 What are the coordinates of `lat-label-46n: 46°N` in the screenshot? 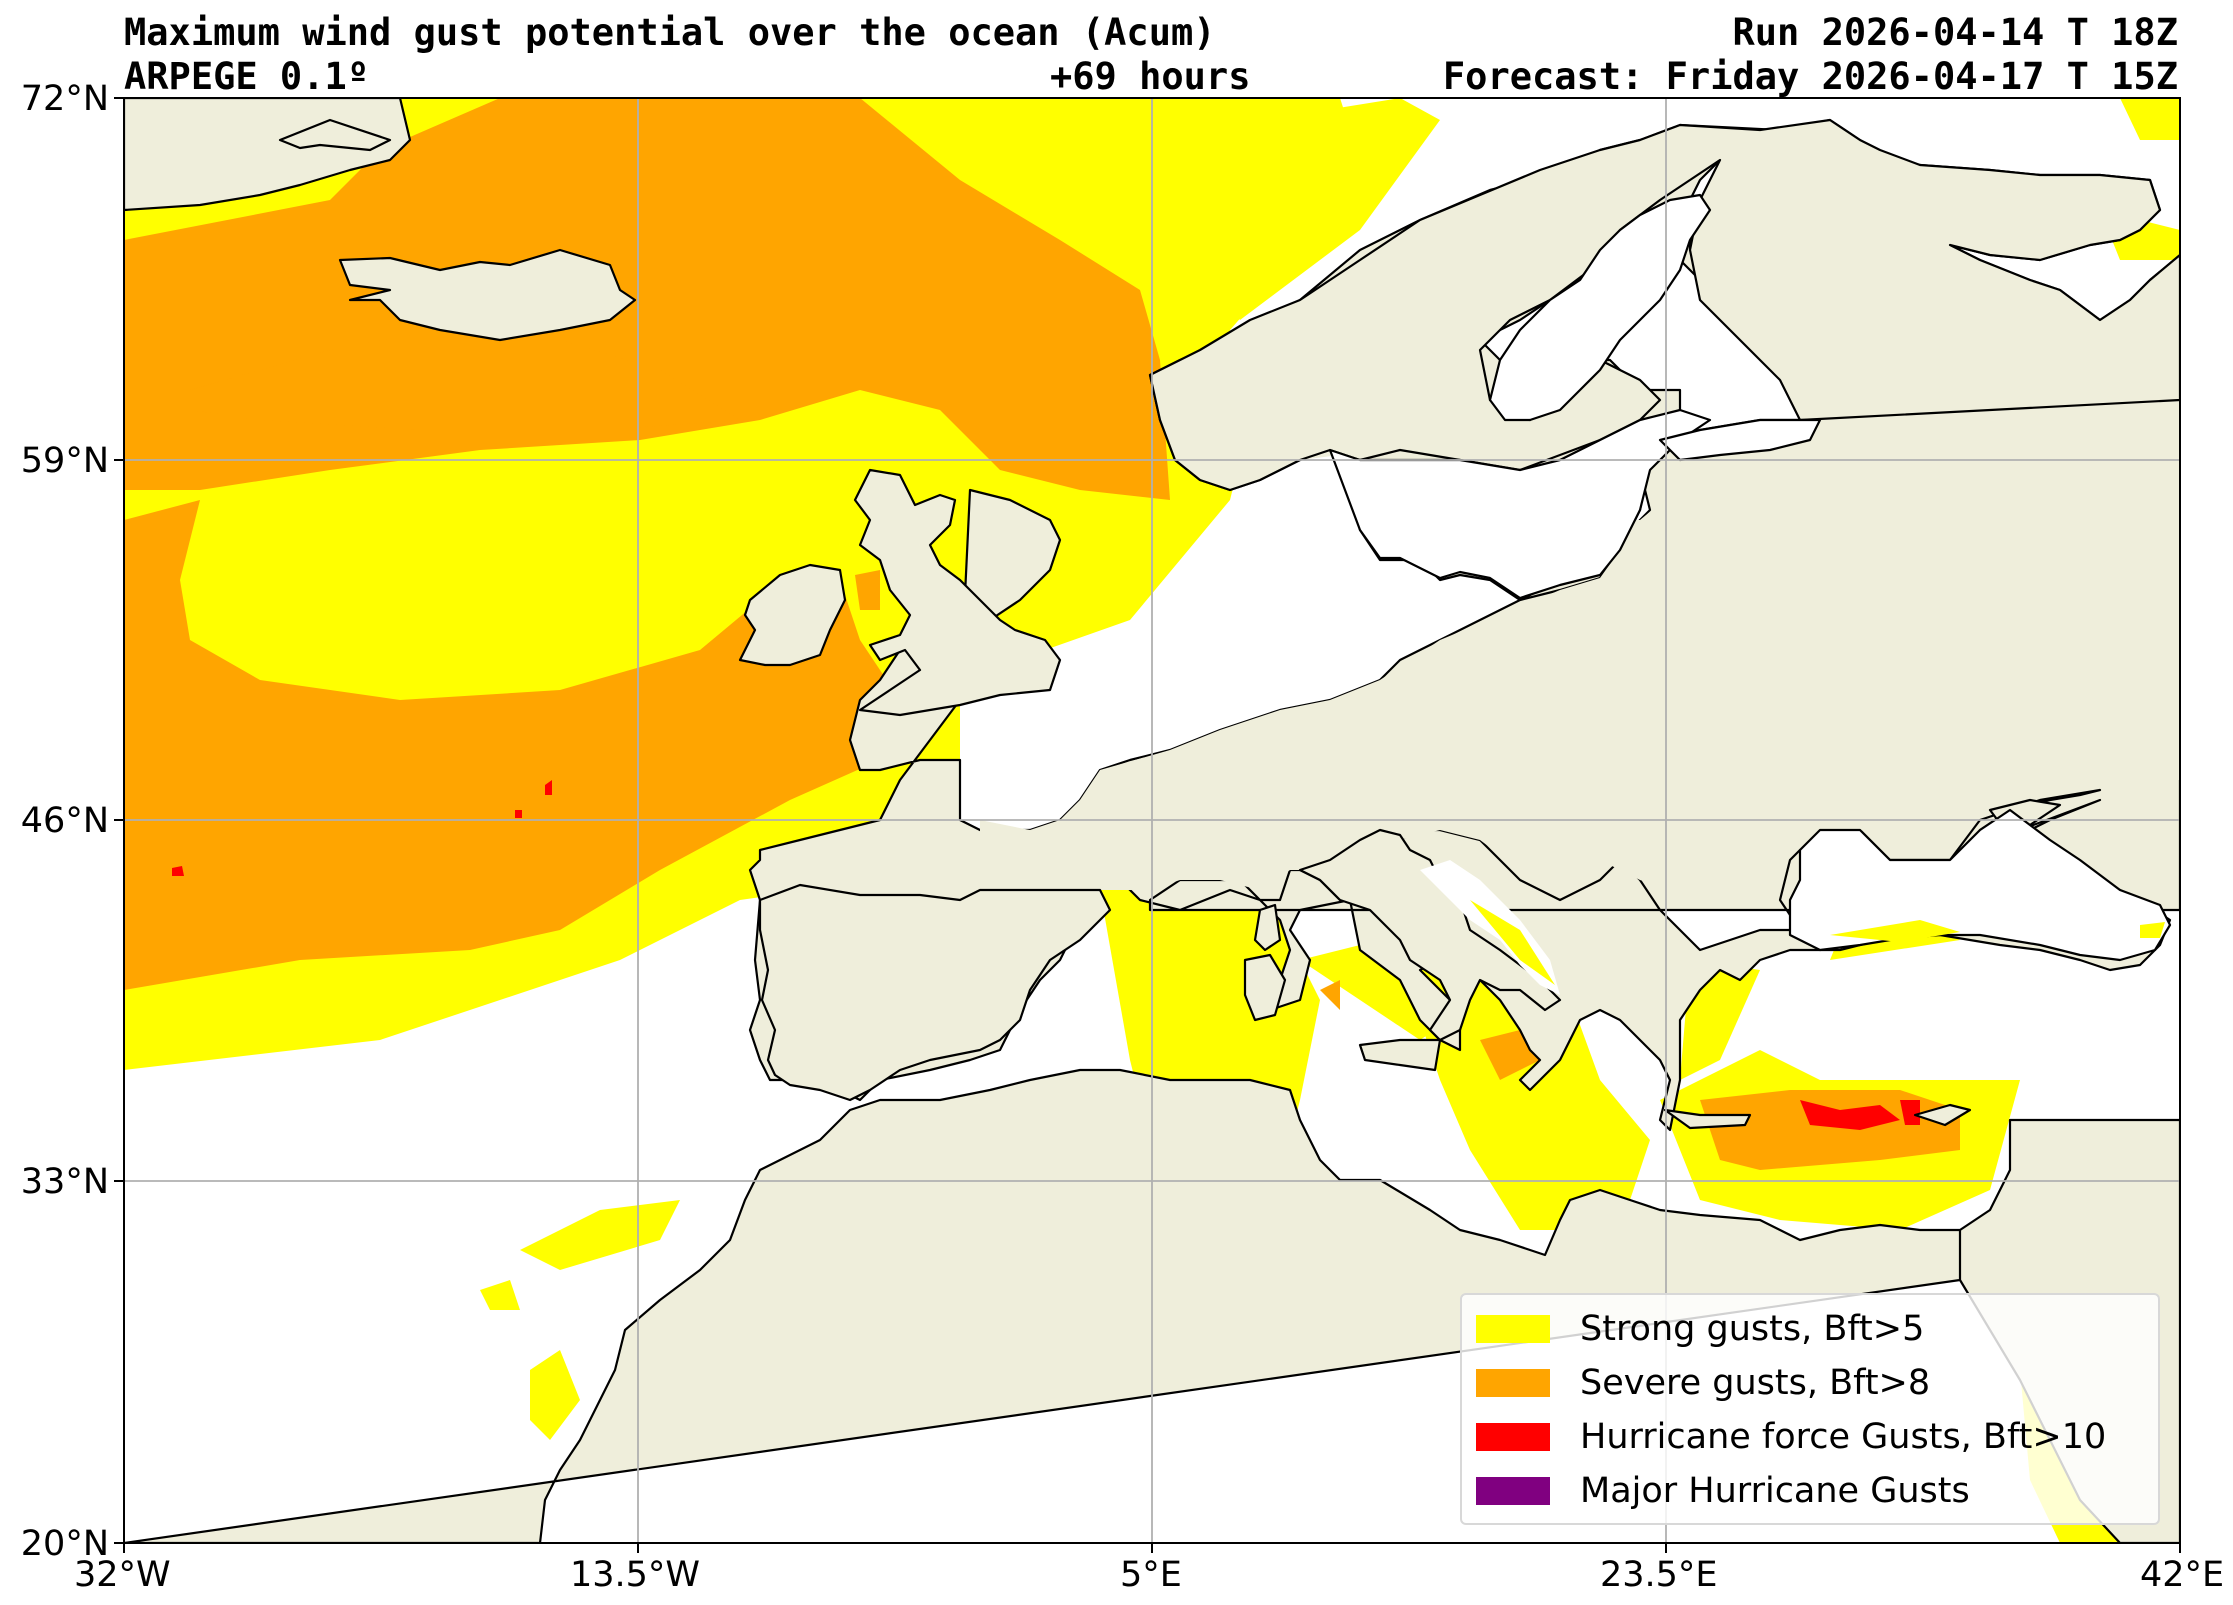 It's located at (64, 821).